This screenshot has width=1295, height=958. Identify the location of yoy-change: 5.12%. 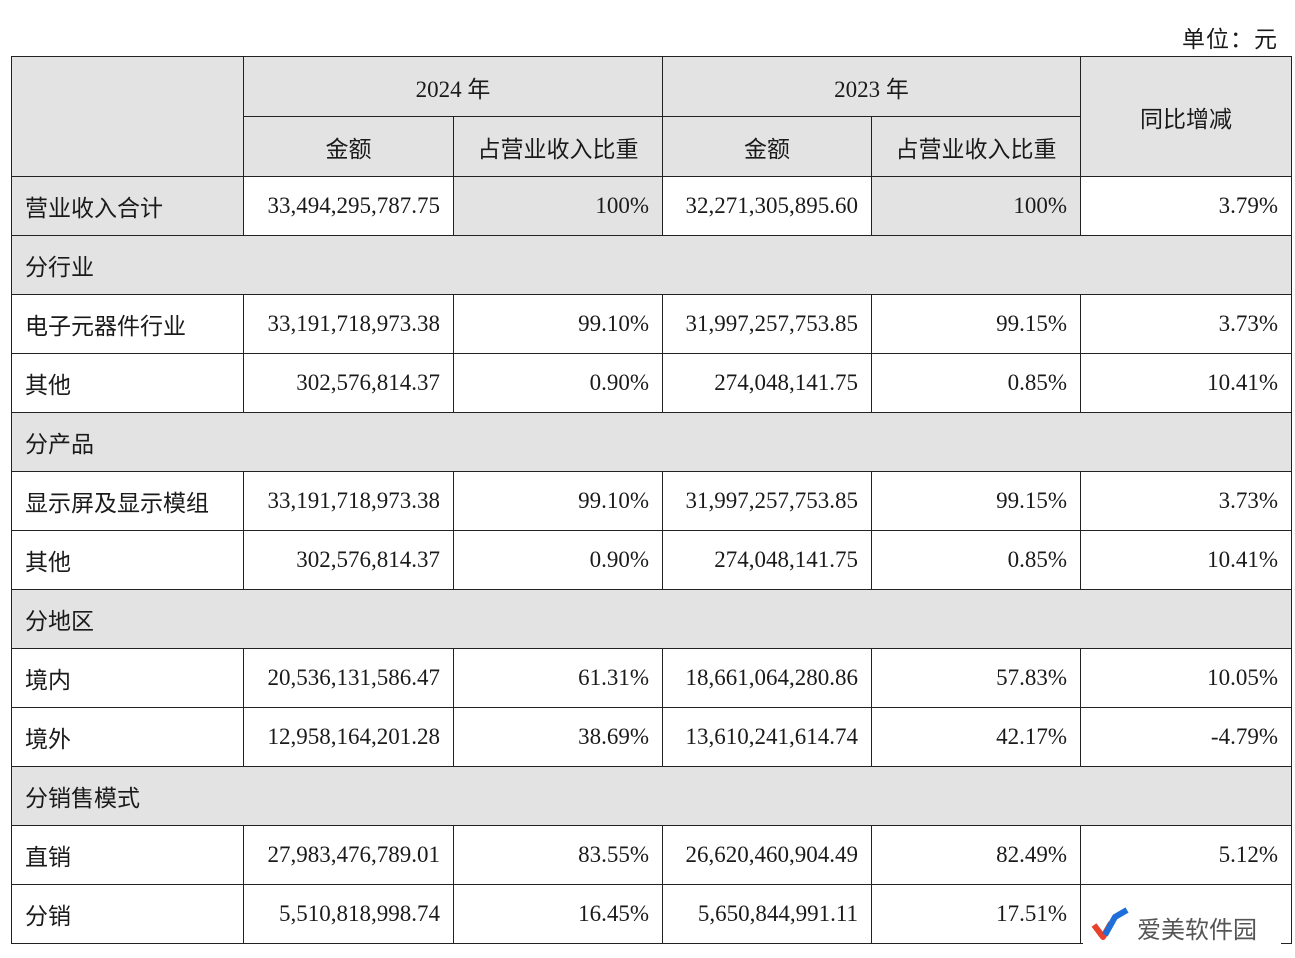
(1186, 855).